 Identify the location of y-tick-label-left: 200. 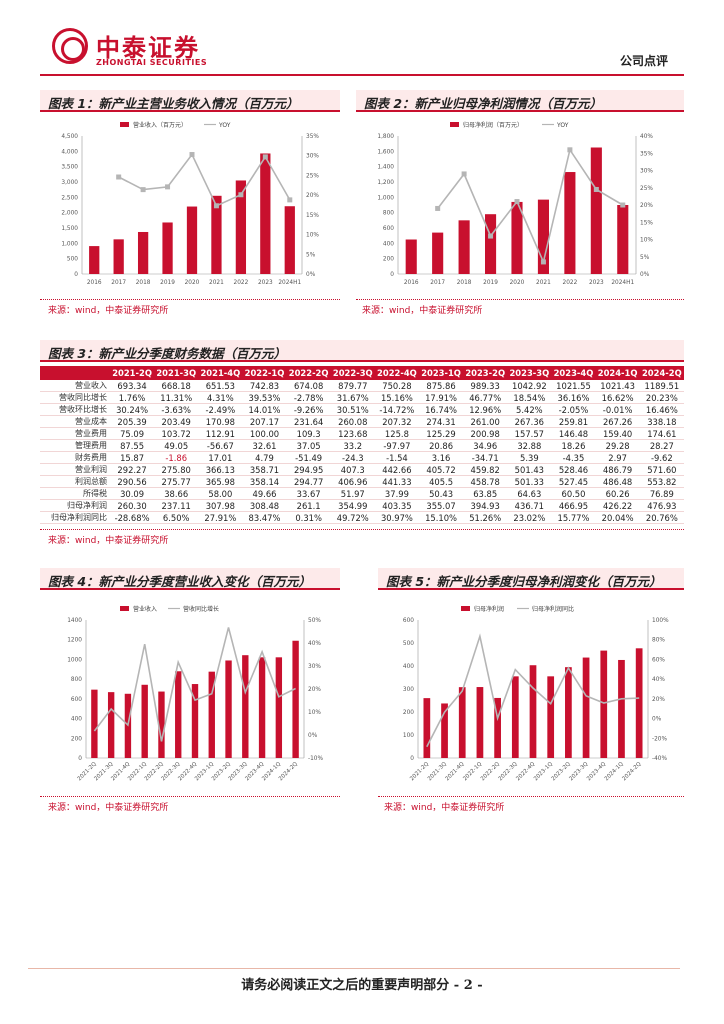
(408, 713).